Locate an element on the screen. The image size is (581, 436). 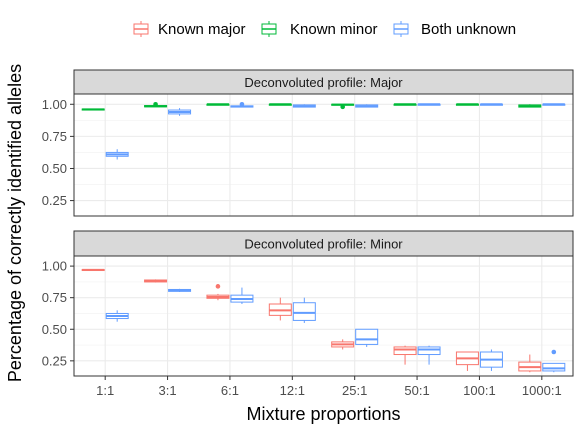
x-tick-label: 1:1 is located at coordinates (105, 390).